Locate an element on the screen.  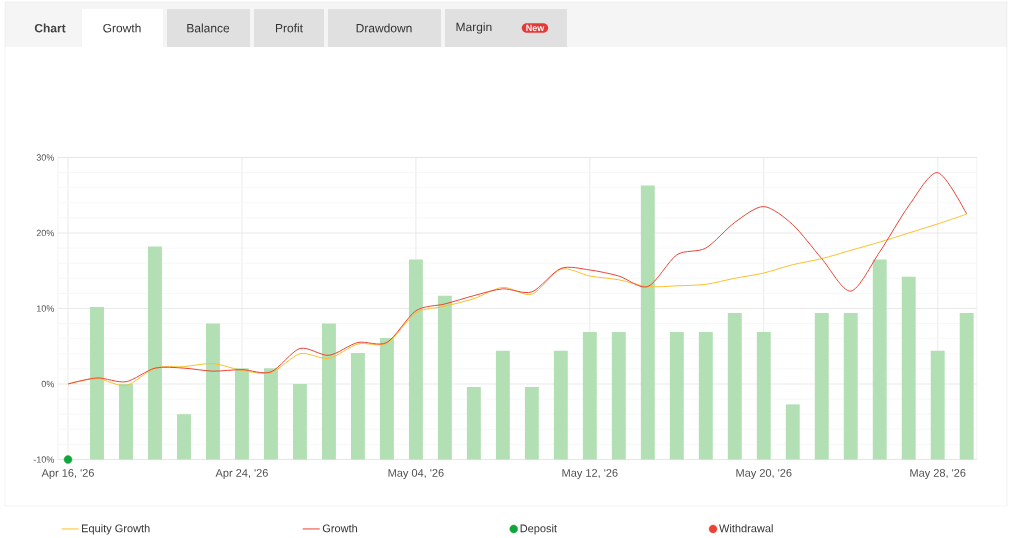
legend-label: Growth is located at coordinates (340, 528).